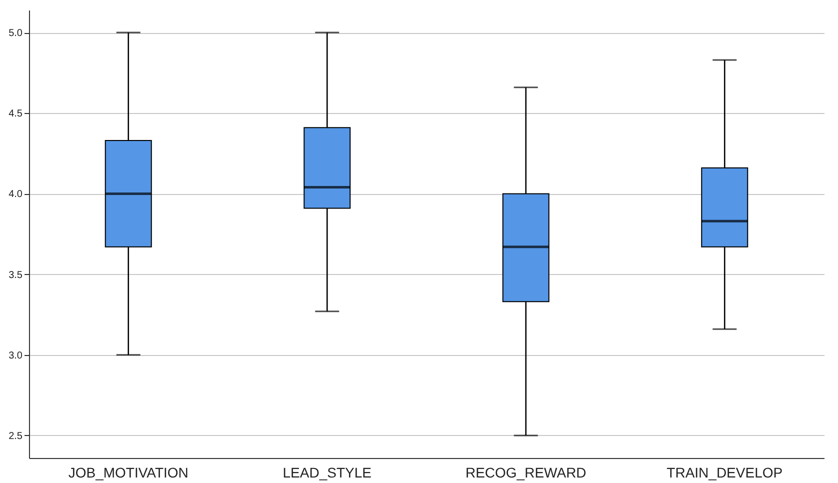 The height and width of the screenshot is (483, 838). I want to click on y-tick-label: 3.5, so click(15, 275).